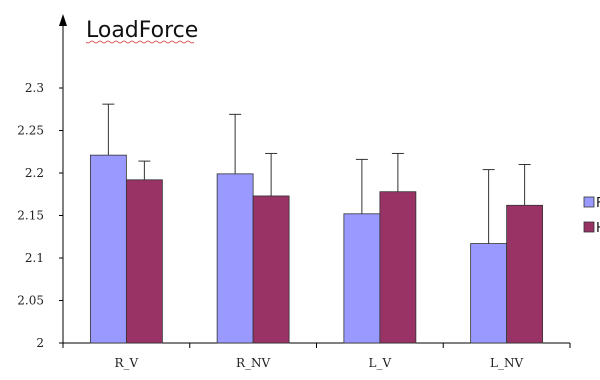 The width and height of the screenshot is (600, 380). I want to click on bar-f-r-nv, so click(235, 258).